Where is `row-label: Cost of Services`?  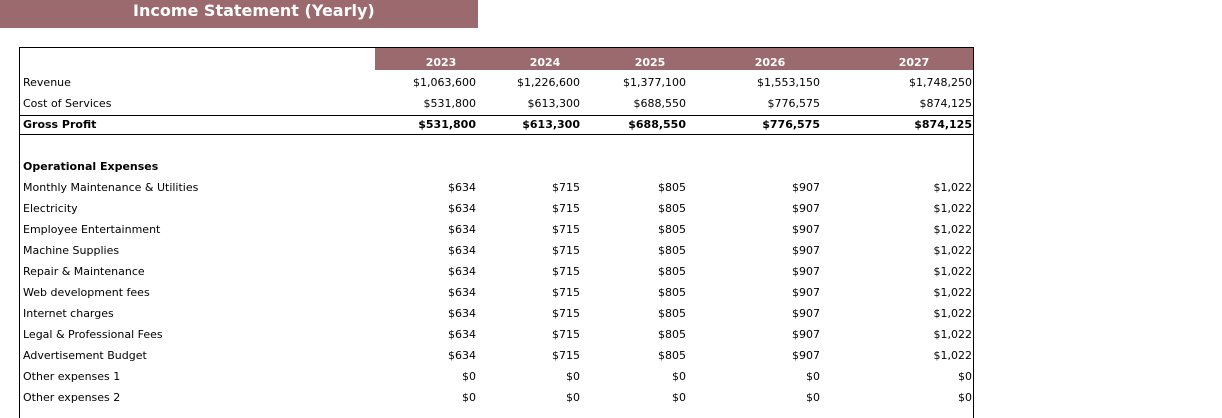
row-label: Cost of Services is located at coordinates (67, 103).